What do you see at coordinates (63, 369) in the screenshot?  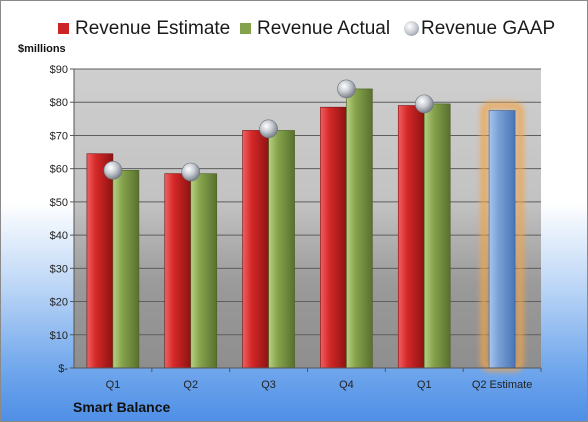 I see `y-tick-label: $-` at bounding box center [63, 369].